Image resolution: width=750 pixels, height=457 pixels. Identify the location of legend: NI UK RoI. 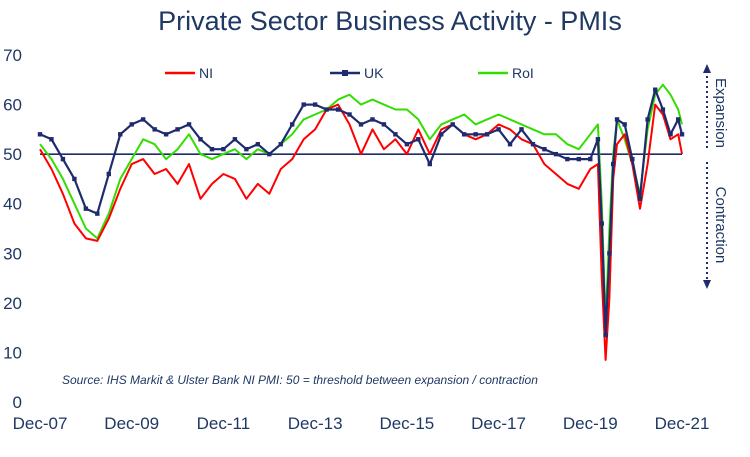
(349, 73).